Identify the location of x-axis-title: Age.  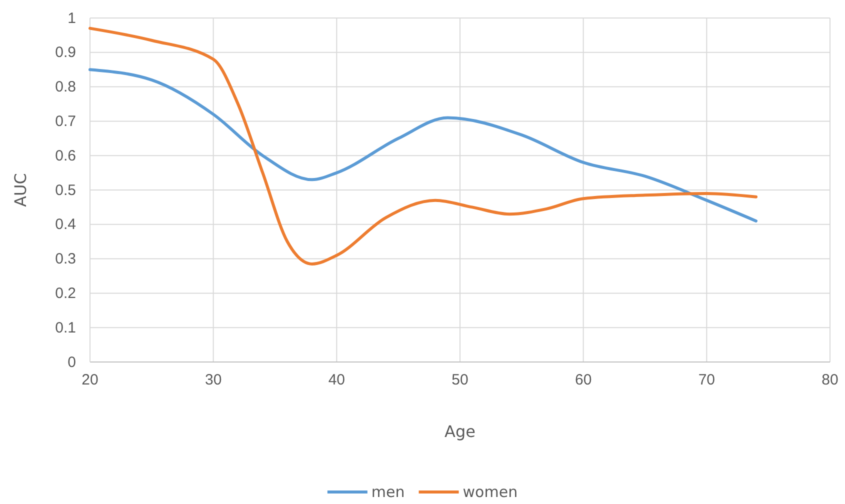
(460, 431).